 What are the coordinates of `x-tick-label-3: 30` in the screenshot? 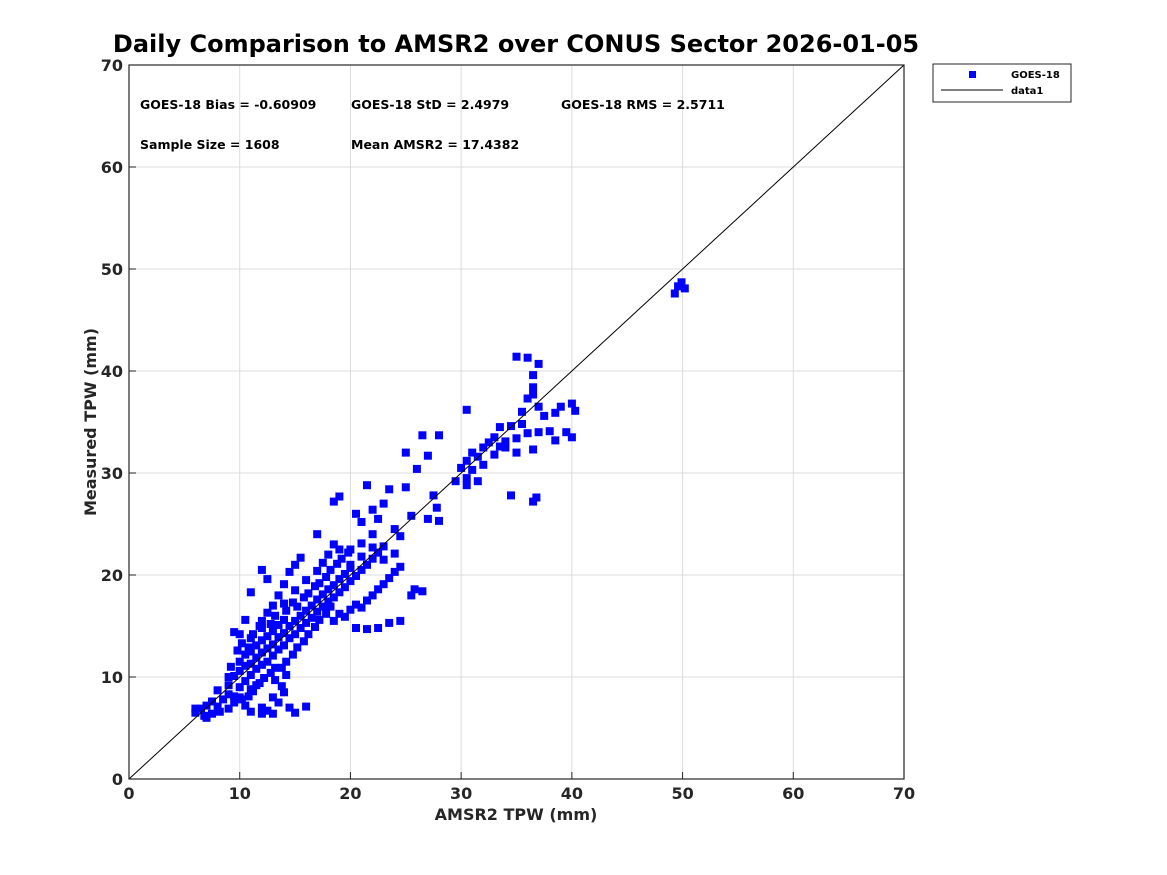 It's located at (461, 793).